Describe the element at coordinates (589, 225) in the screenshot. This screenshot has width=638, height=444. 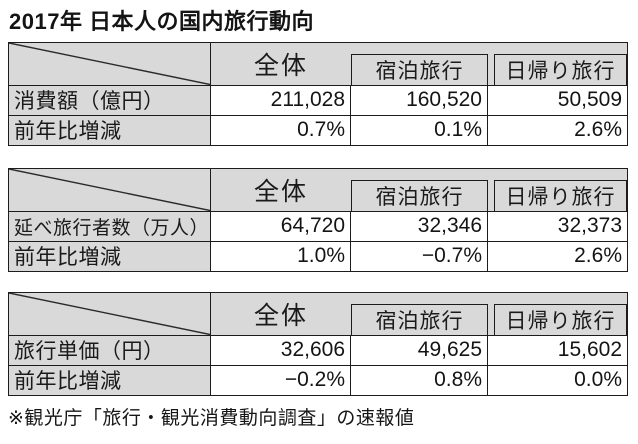
I see `value-cell-daytrip: 32,373` at that location.